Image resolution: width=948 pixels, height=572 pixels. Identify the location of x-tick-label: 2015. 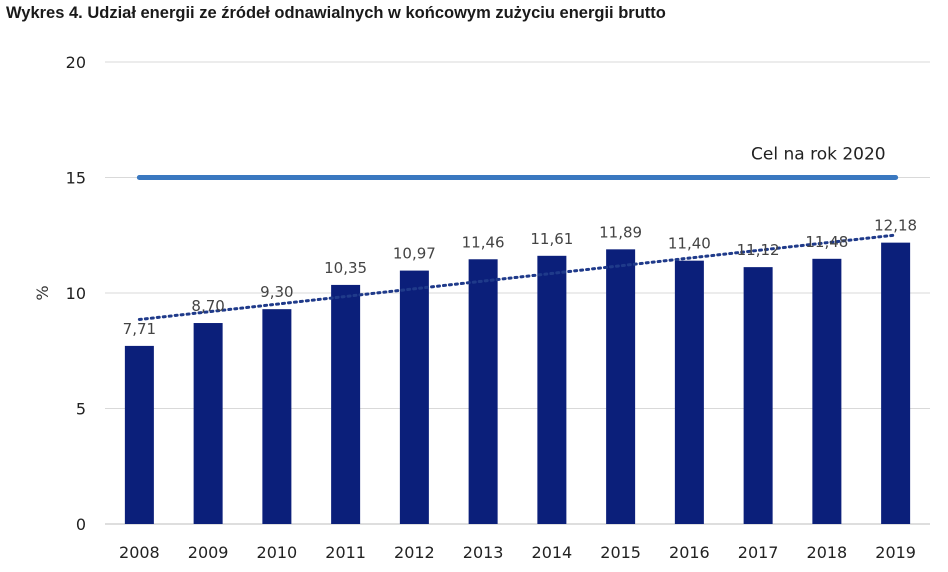
(620, 552).